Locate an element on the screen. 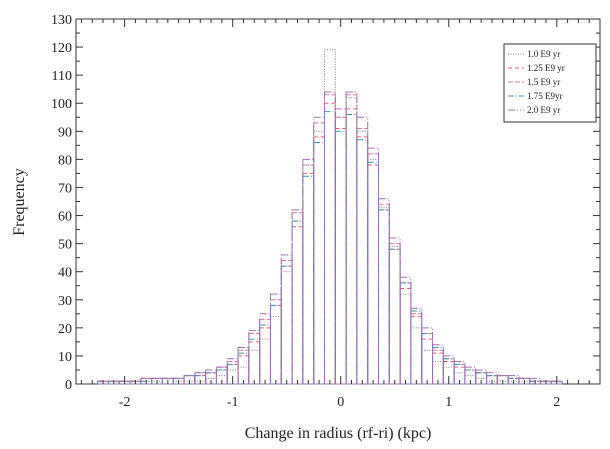 The height and width of the screenshot is (449, 610). y-tick-label: 30 is located at coordinates (65, 301).